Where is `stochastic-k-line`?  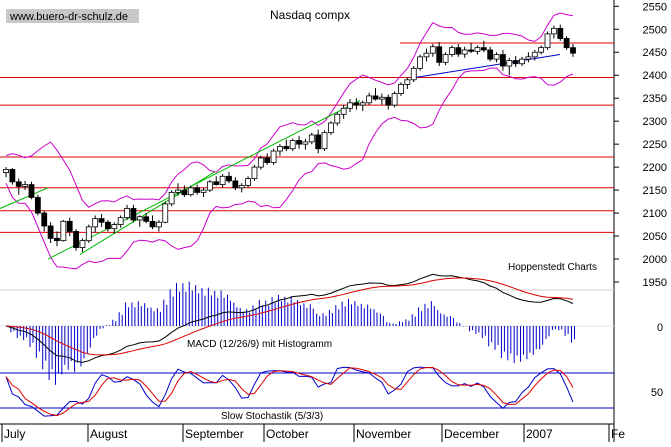 stochastic-k-line is located at coordinates (289, 391).